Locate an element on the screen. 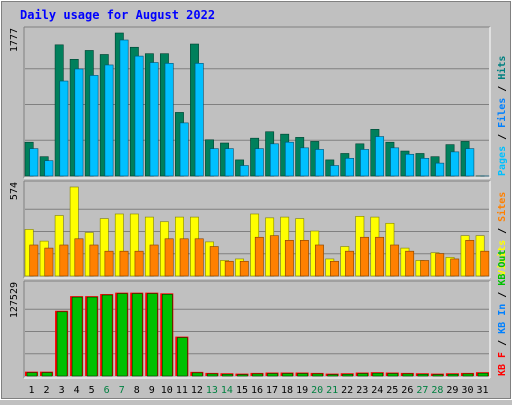 This screenshot has height=405, width=512. x-tick-label: 17 is located at coordinates (272, 390).